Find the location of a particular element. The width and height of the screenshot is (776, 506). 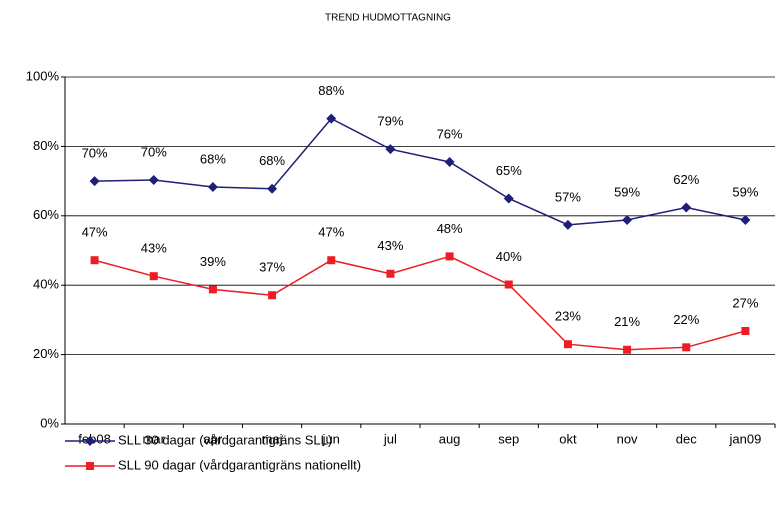

chart-title: TREND HUDMOTTAGNING is located at coordinates (388, 18).